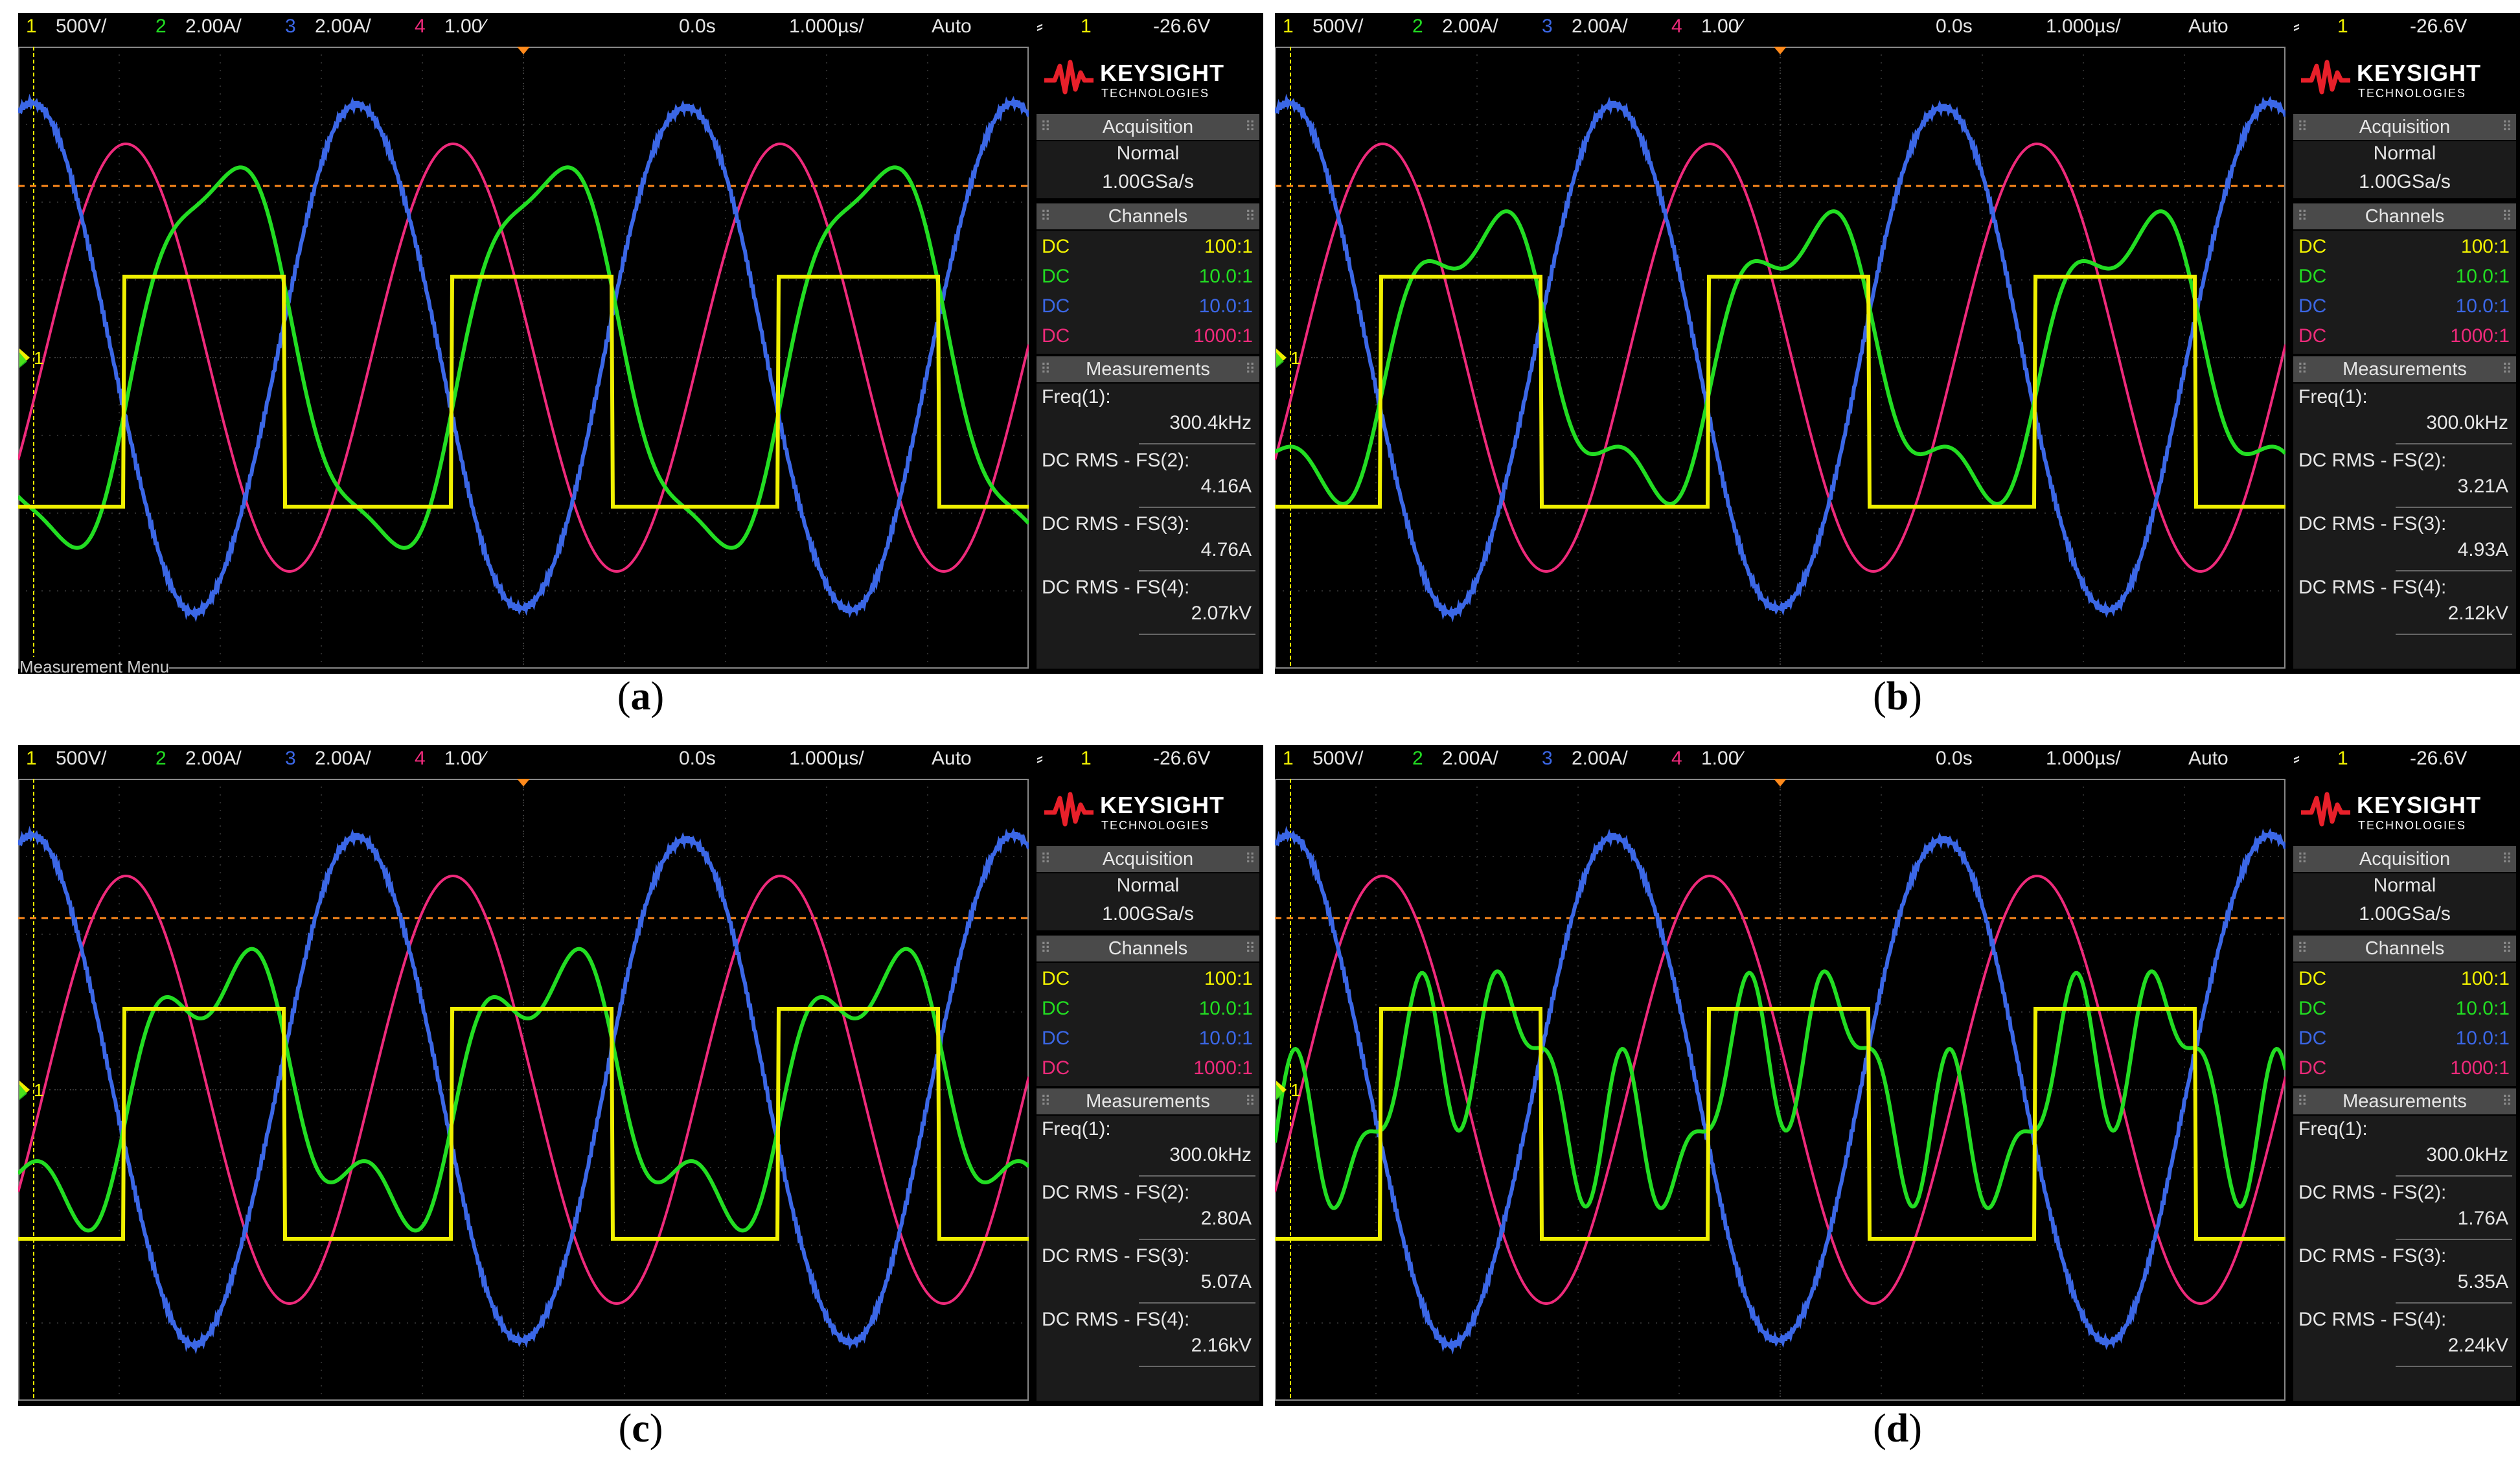 The height and width of the screenshot is (1472, 2520). I want to click on measurement-row-2: DC RMS - FS(2): 3.21A, so click(2405, 481).